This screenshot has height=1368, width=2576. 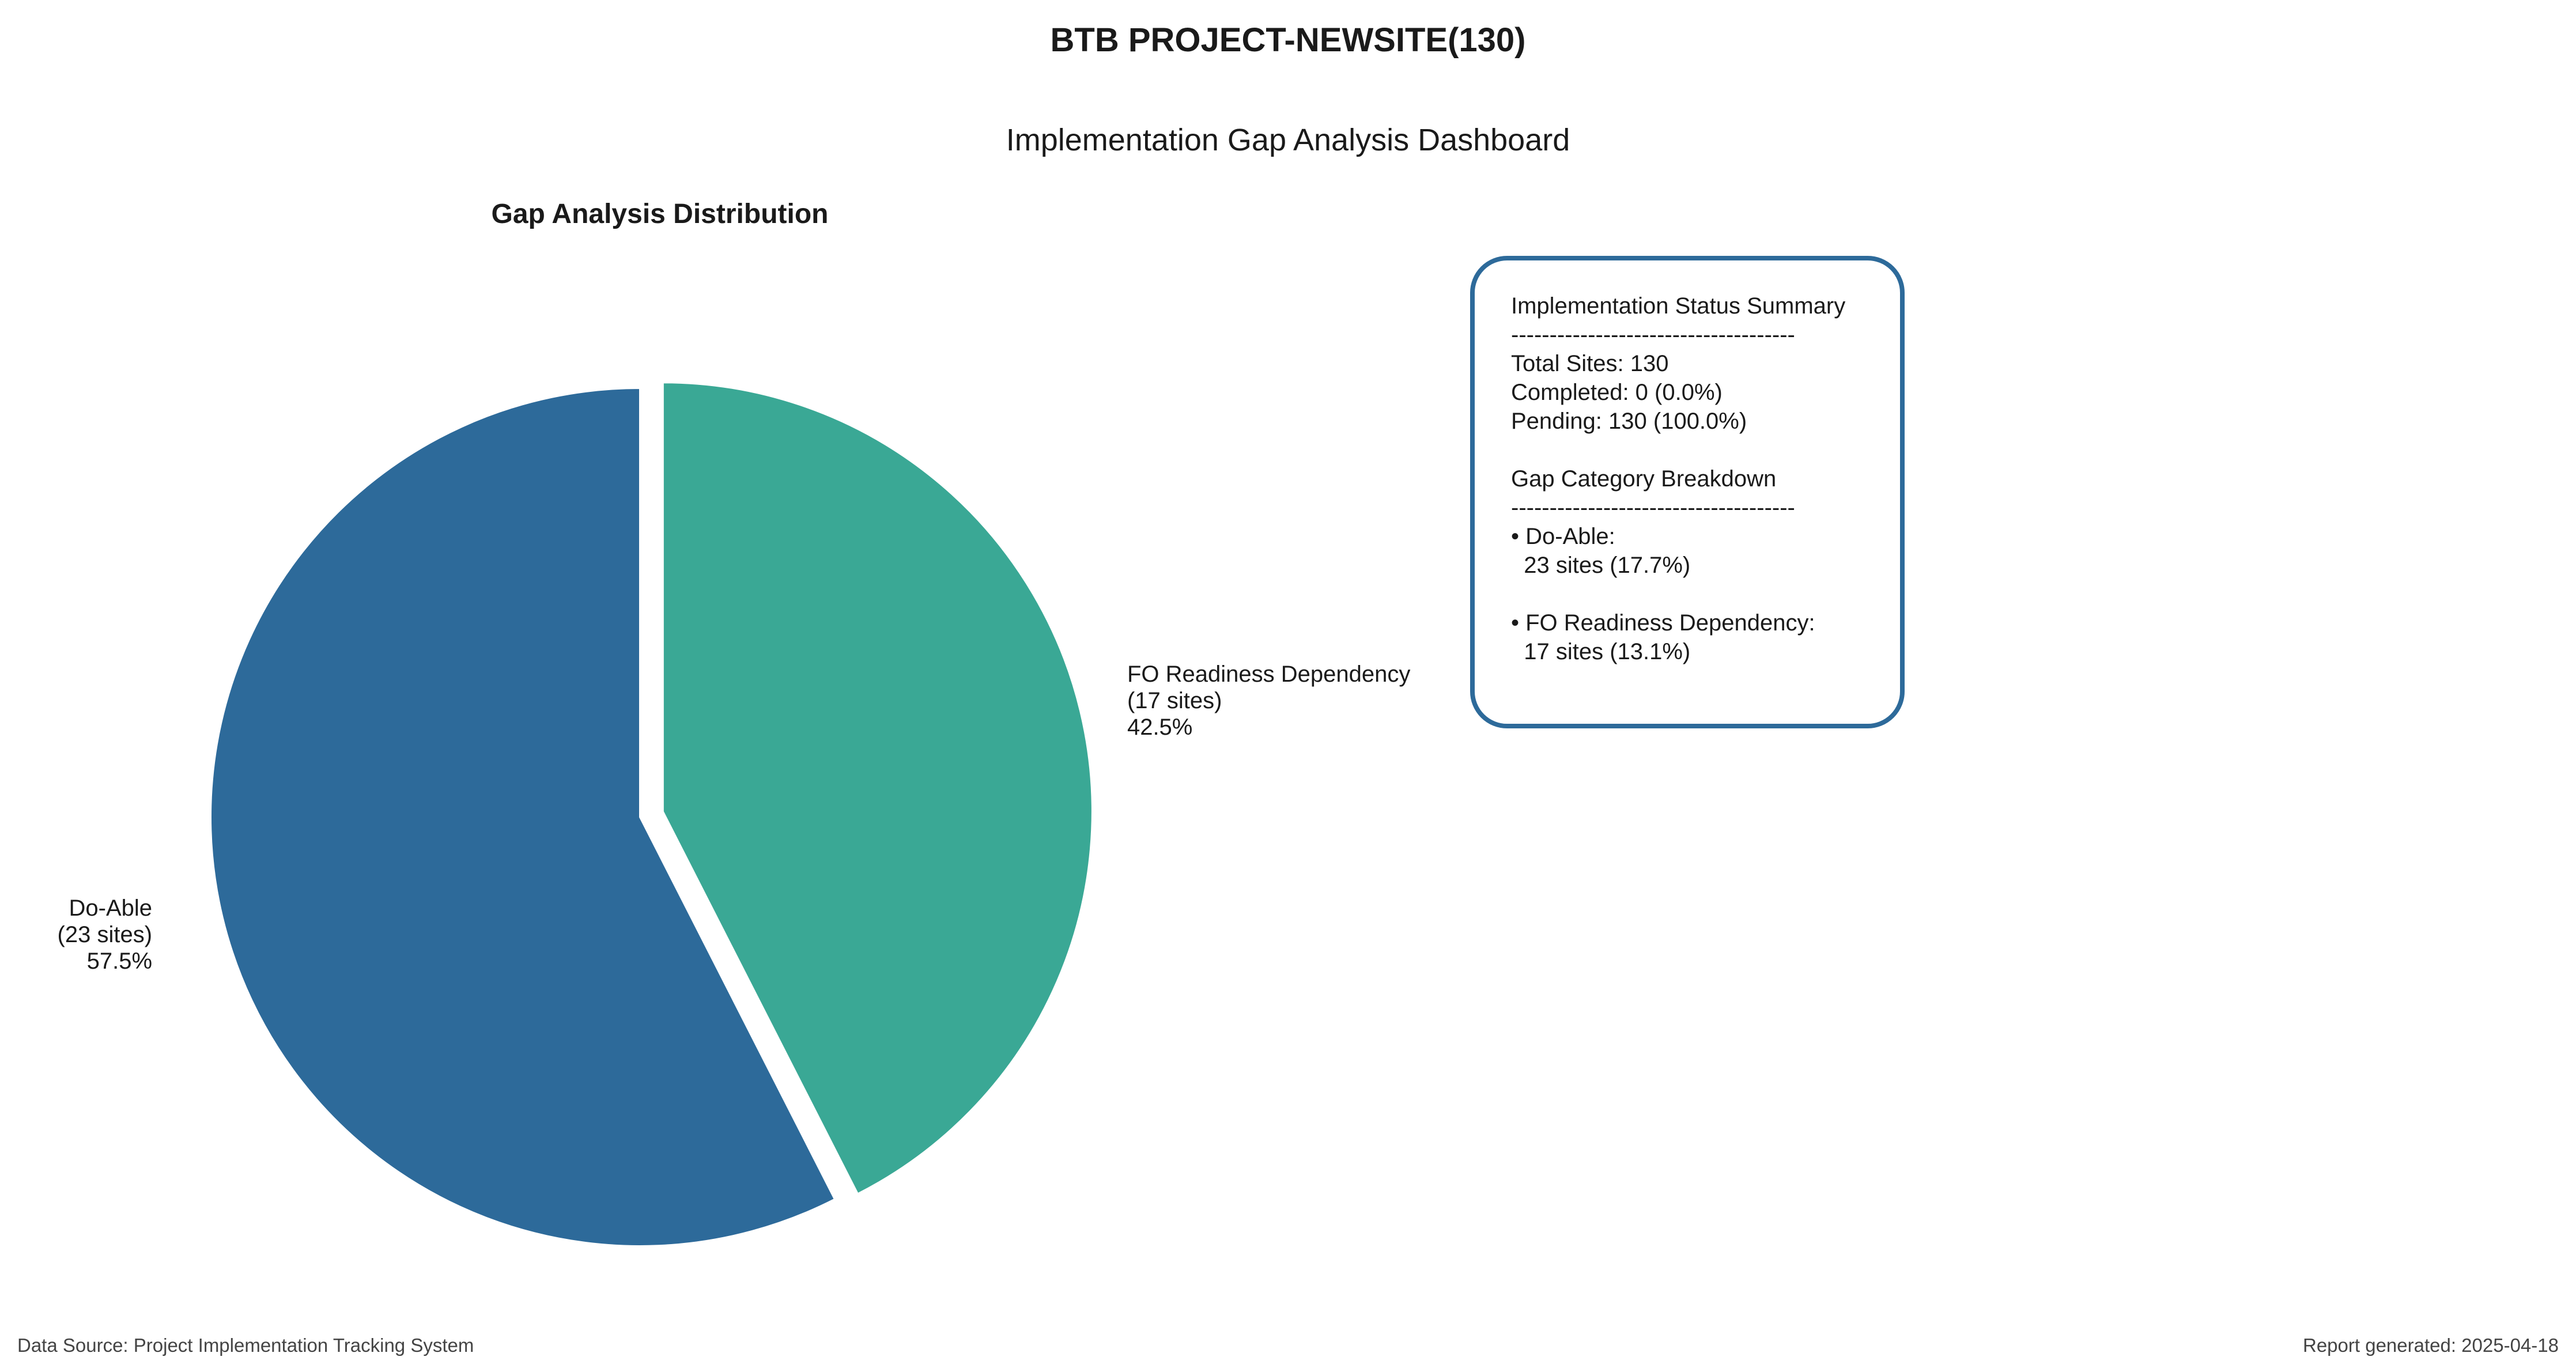 What do you see at coordinates (1268, 701) in the screenshot?
I see `pie-slice-label: FO Readiness Dependency (17 sites) 42.5%` at bounding box center [1268, 701].